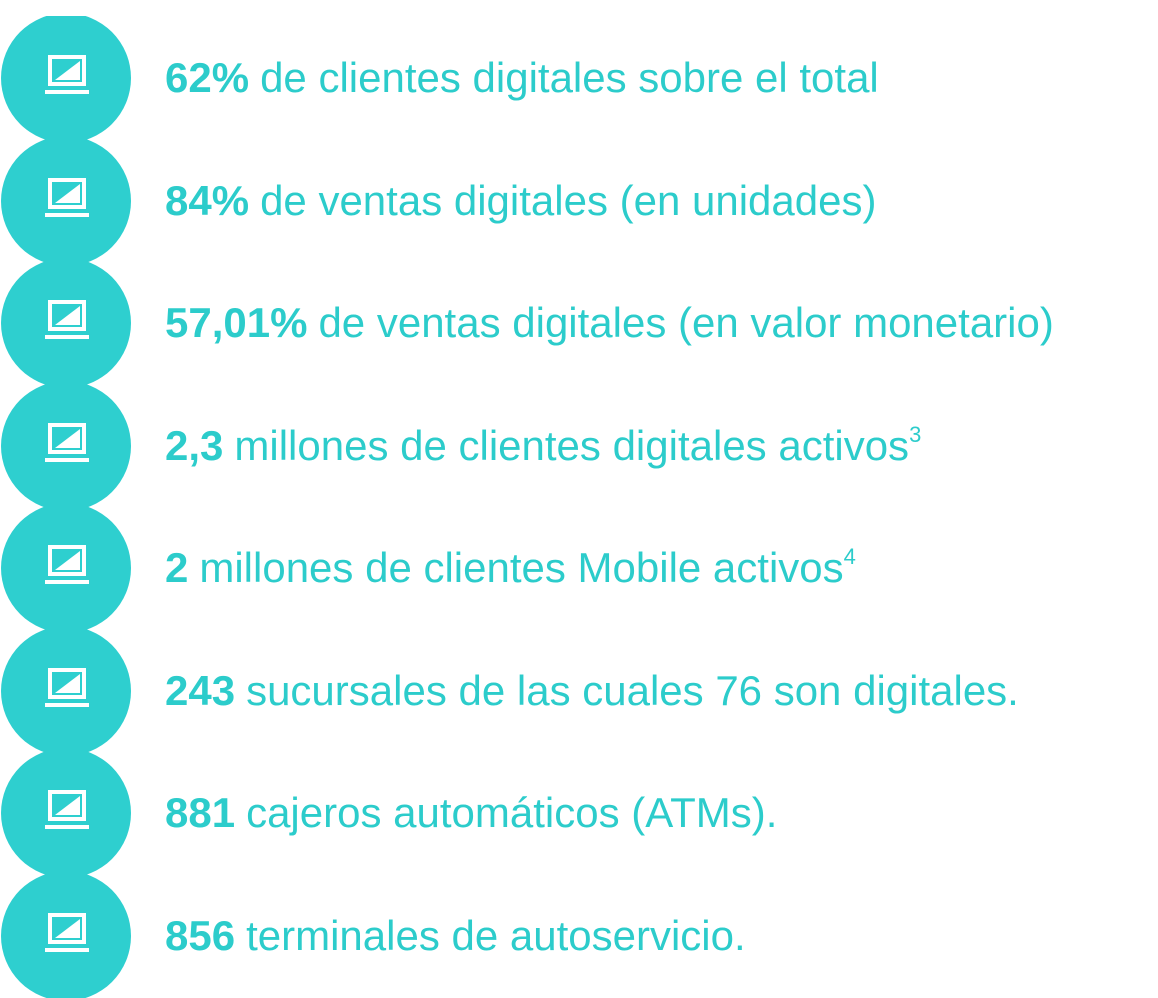  I want to click on stat-value: 856, so click(200, 935).